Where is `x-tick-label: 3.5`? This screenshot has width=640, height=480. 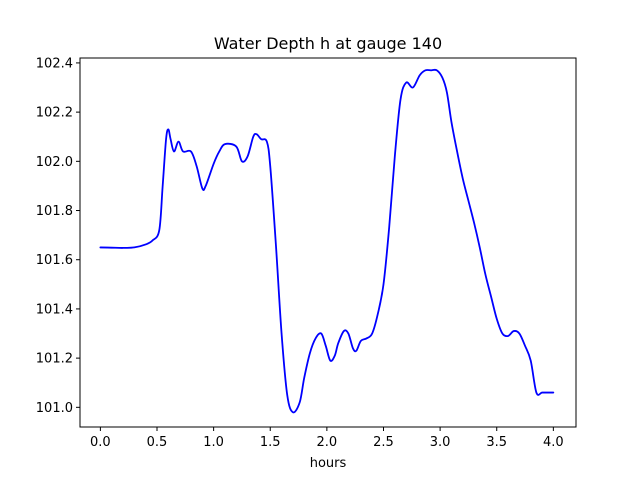 x-tick-label: 3.5 is located at coordinates (496, 442).